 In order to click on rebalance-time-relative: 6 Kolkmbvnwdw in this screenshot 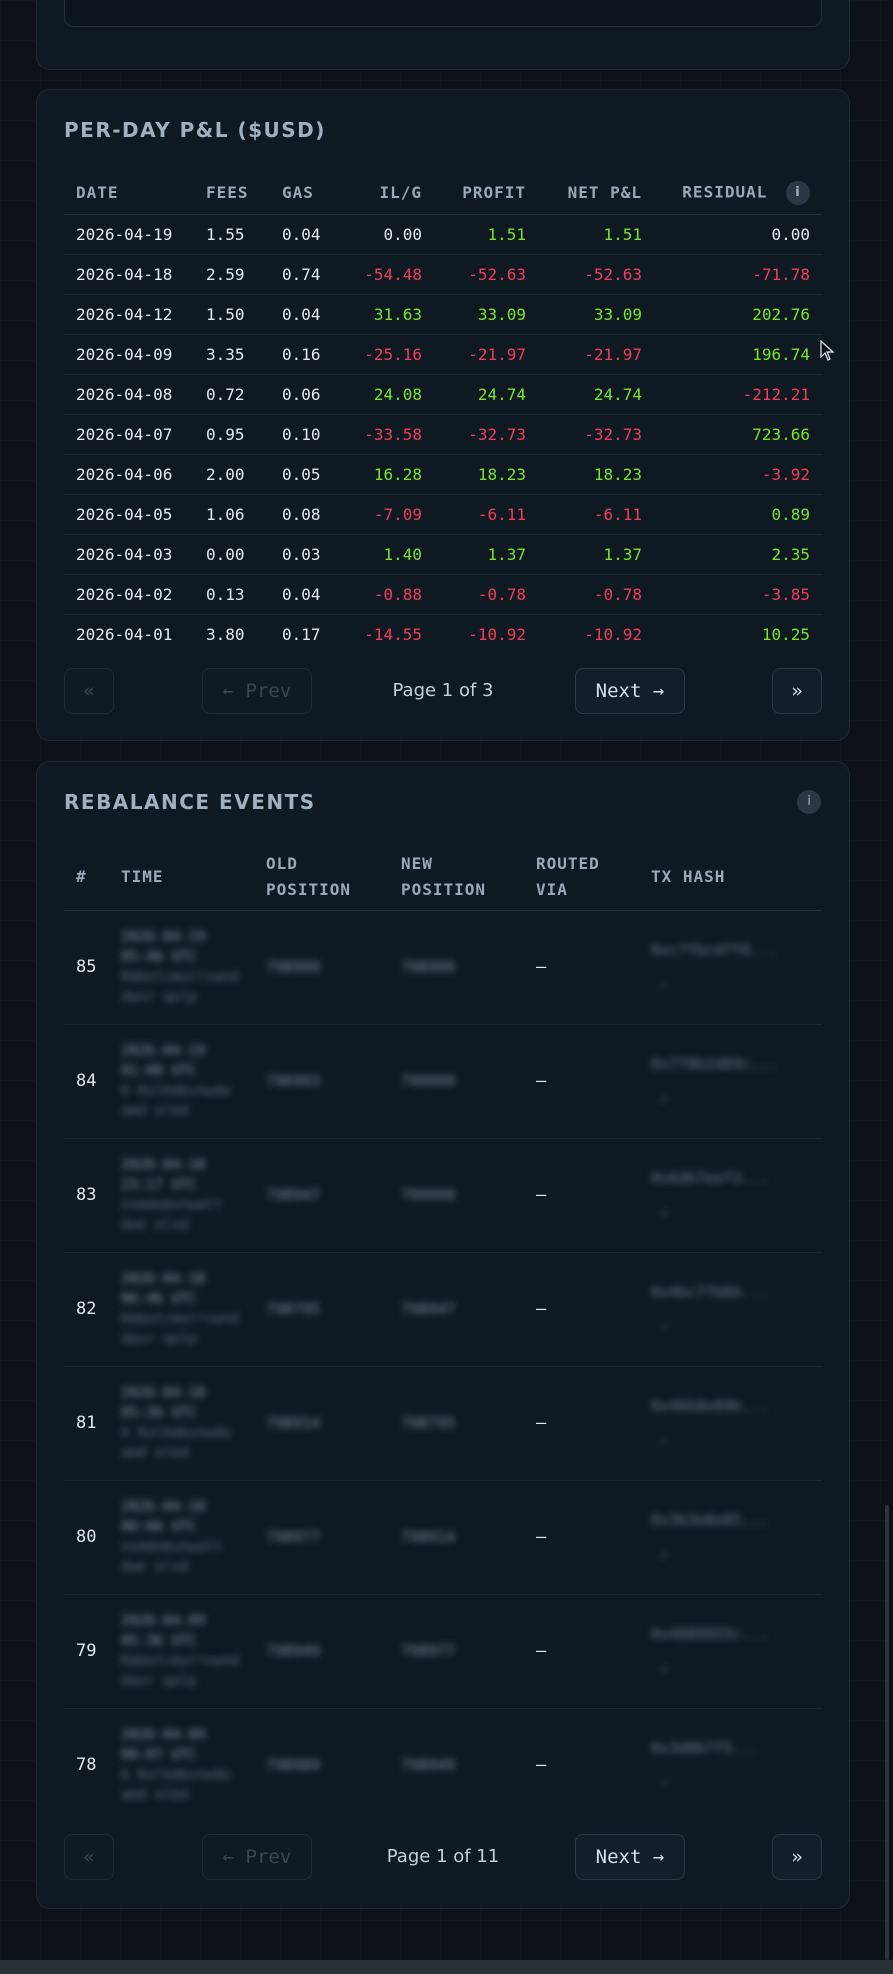, I will do `click(176, 1433)`.